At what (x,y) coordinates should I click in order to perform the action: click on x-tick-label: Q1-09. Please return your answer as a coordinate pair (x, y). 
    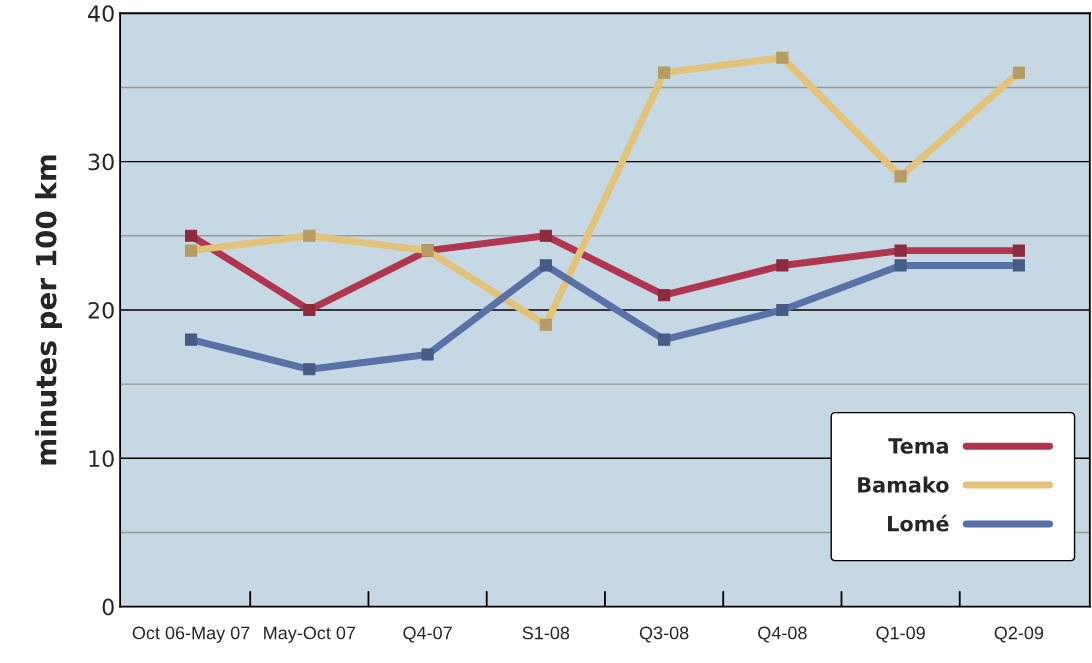
    Looking at the image, I should click on (900, 634).